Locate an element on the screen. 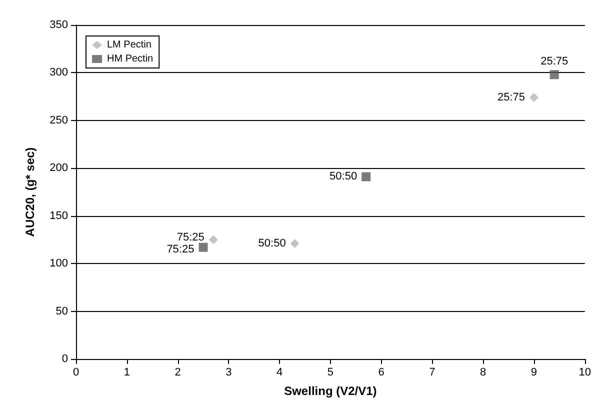 The height and width of the screenshot is (416, 602). x-tick-label: 7 is located at coordinates (432, 372).